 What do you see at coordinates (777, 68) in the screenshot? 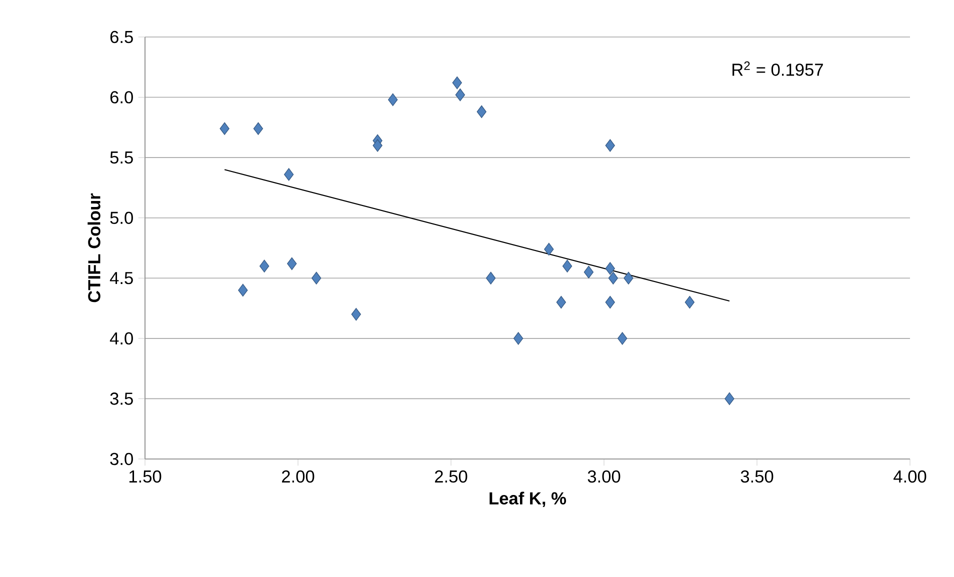
I see `annotation: R$^{2}$ = 0.1957` at bounding box center [777, 68].